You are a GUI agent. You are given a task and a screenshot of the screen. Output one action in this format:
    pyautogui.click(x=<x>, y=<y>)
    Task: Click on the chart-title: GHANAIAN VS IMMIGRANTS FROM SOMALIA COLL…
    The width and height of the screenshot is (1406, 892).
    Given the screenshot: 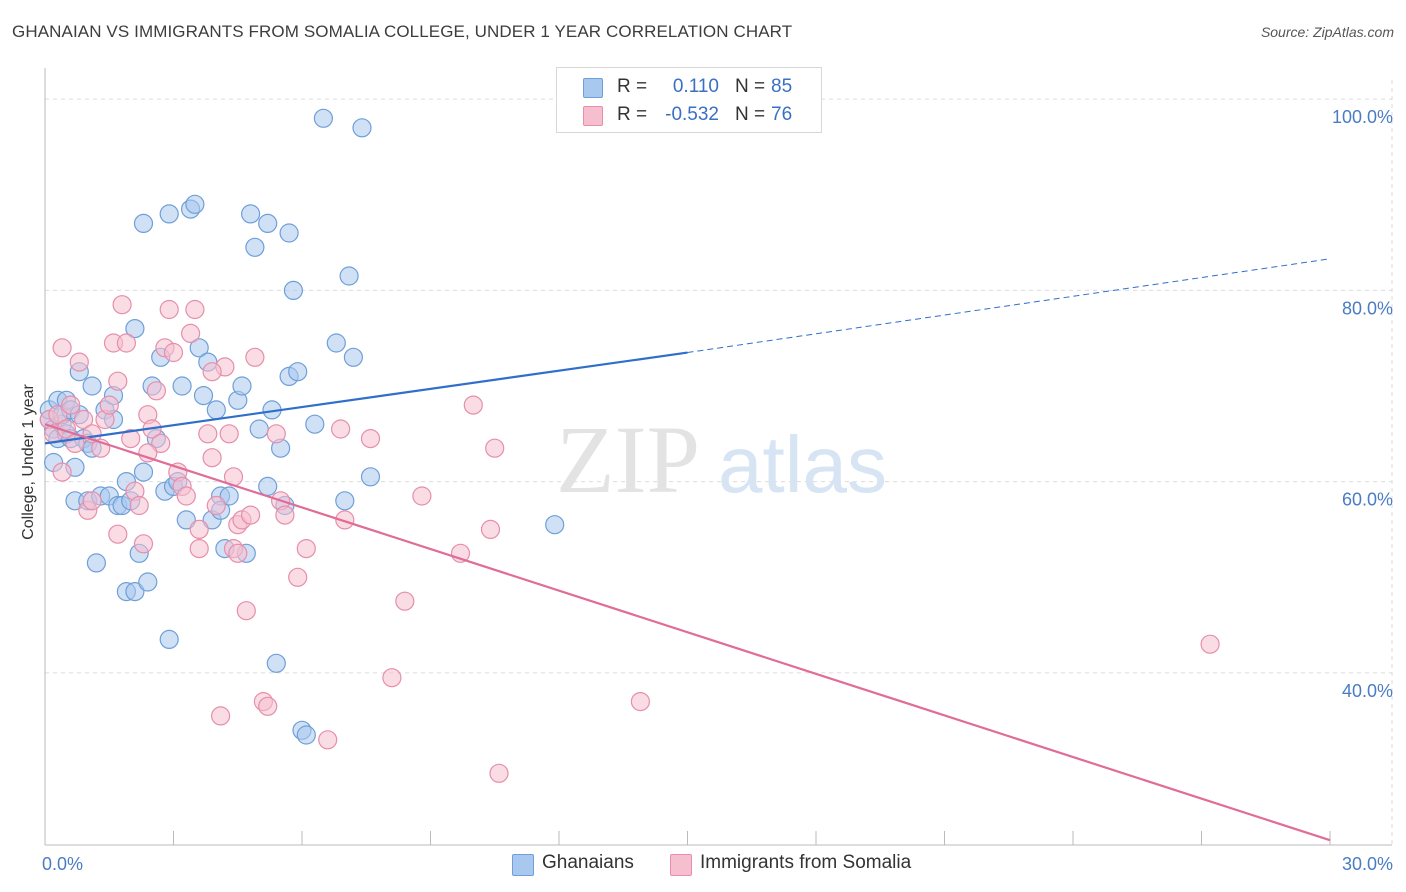 What is the action you would take?
    pyautogui.click(x=402, y=31)
    